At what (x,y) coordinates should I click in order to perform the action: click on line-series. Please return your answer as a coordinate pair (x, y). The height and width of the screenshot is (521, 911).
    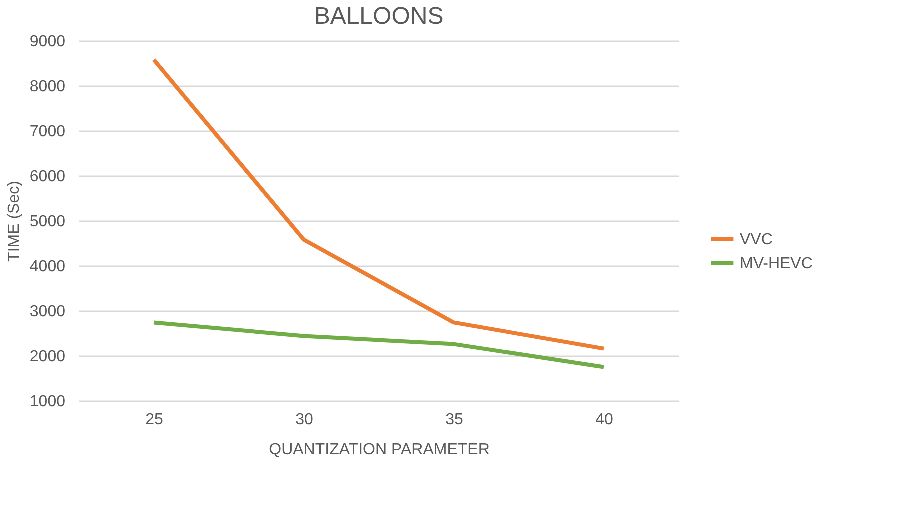
    Looking at the image, I should click on (379, 345).